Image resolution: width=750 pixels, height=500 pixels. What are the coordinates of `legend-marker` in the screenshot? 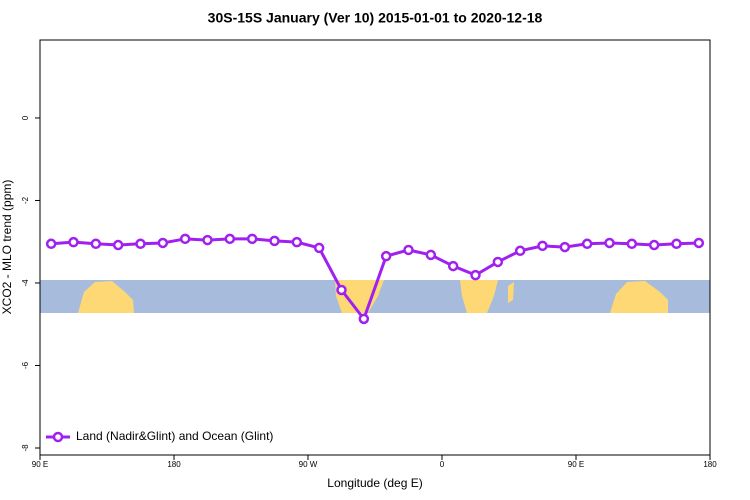 It's located at (58, 437).